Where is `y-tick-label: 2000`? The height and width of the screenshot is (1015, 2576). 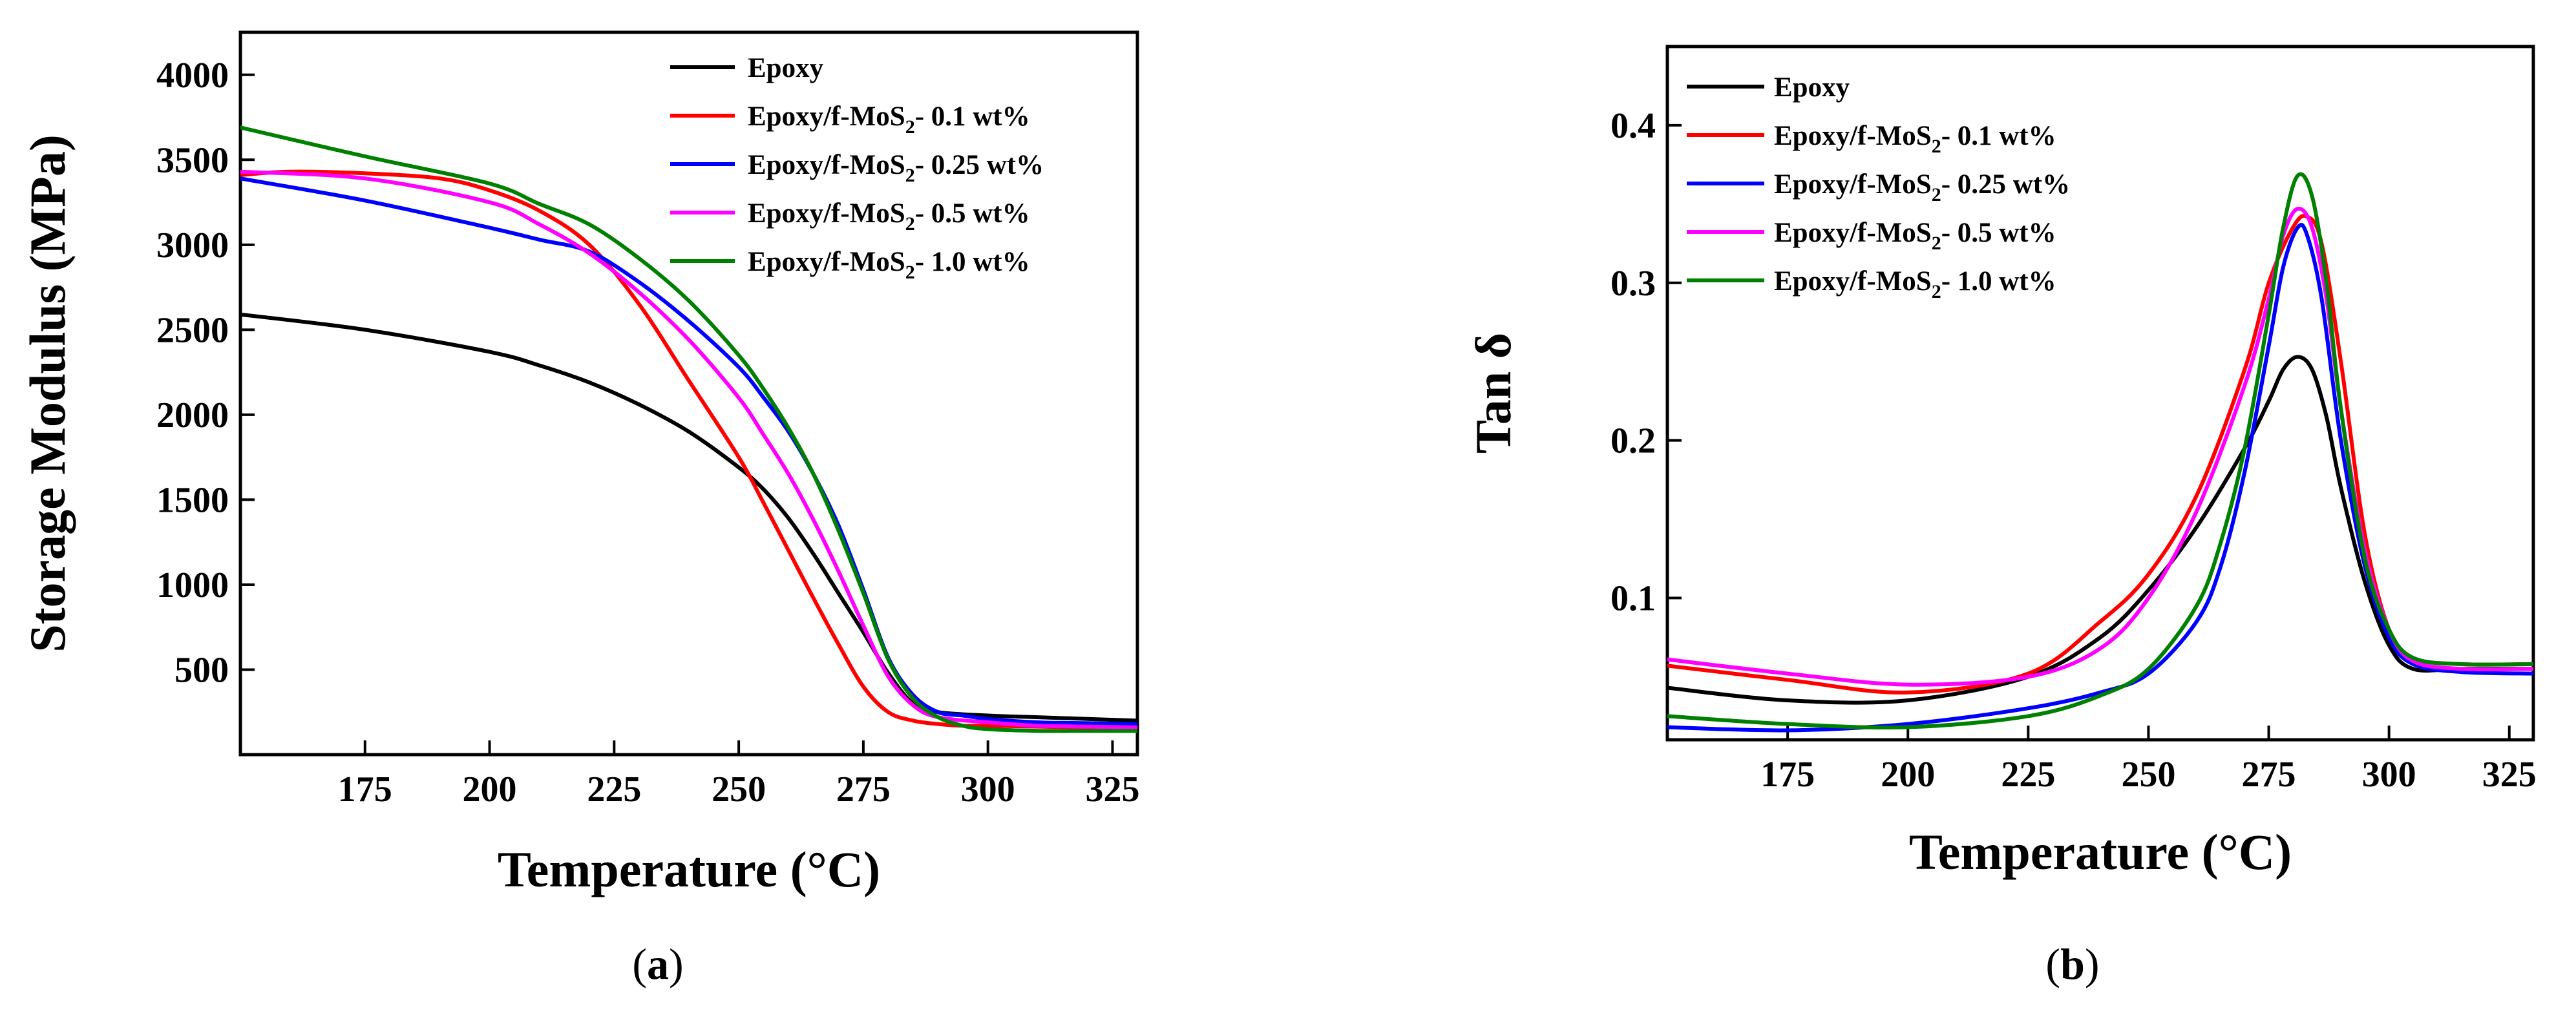 y-tick-label: 2000 is located at coordinates (192, 415).